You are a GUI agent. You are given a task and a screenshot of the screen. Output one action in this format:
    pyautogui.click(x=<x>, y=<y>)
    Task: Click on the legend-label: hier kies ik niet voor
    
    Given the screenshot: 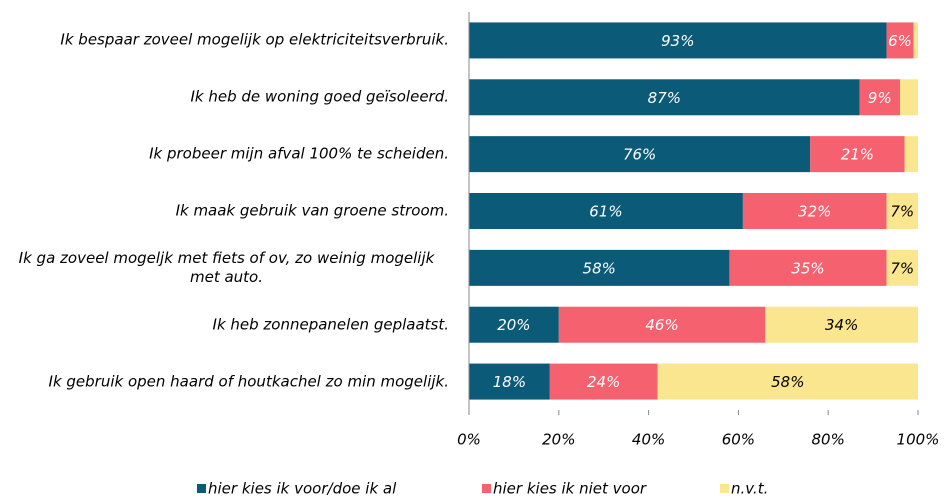 What is the action you would take?
    pyautogui.click(x=570, y=489)
    